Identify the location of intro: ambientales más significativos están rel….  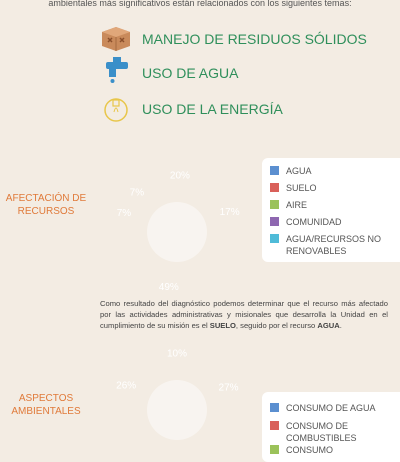
(200, 4).